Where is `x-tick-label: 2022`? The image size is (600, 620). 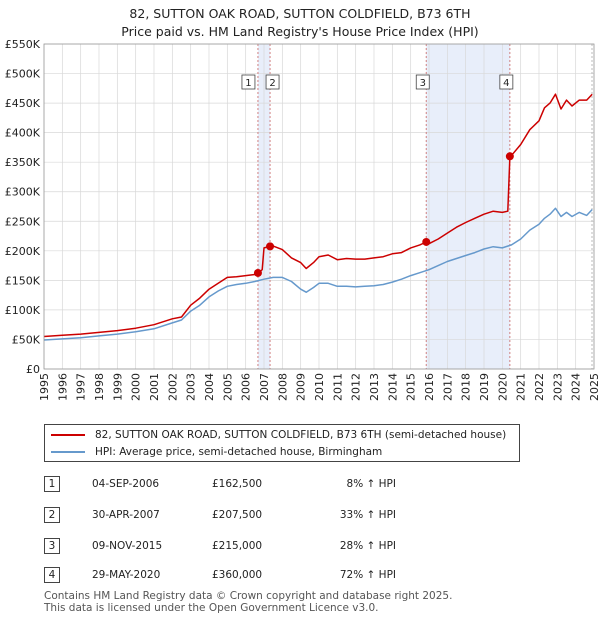 x-tick-label: 2022 is located at coordinates (539, 387).